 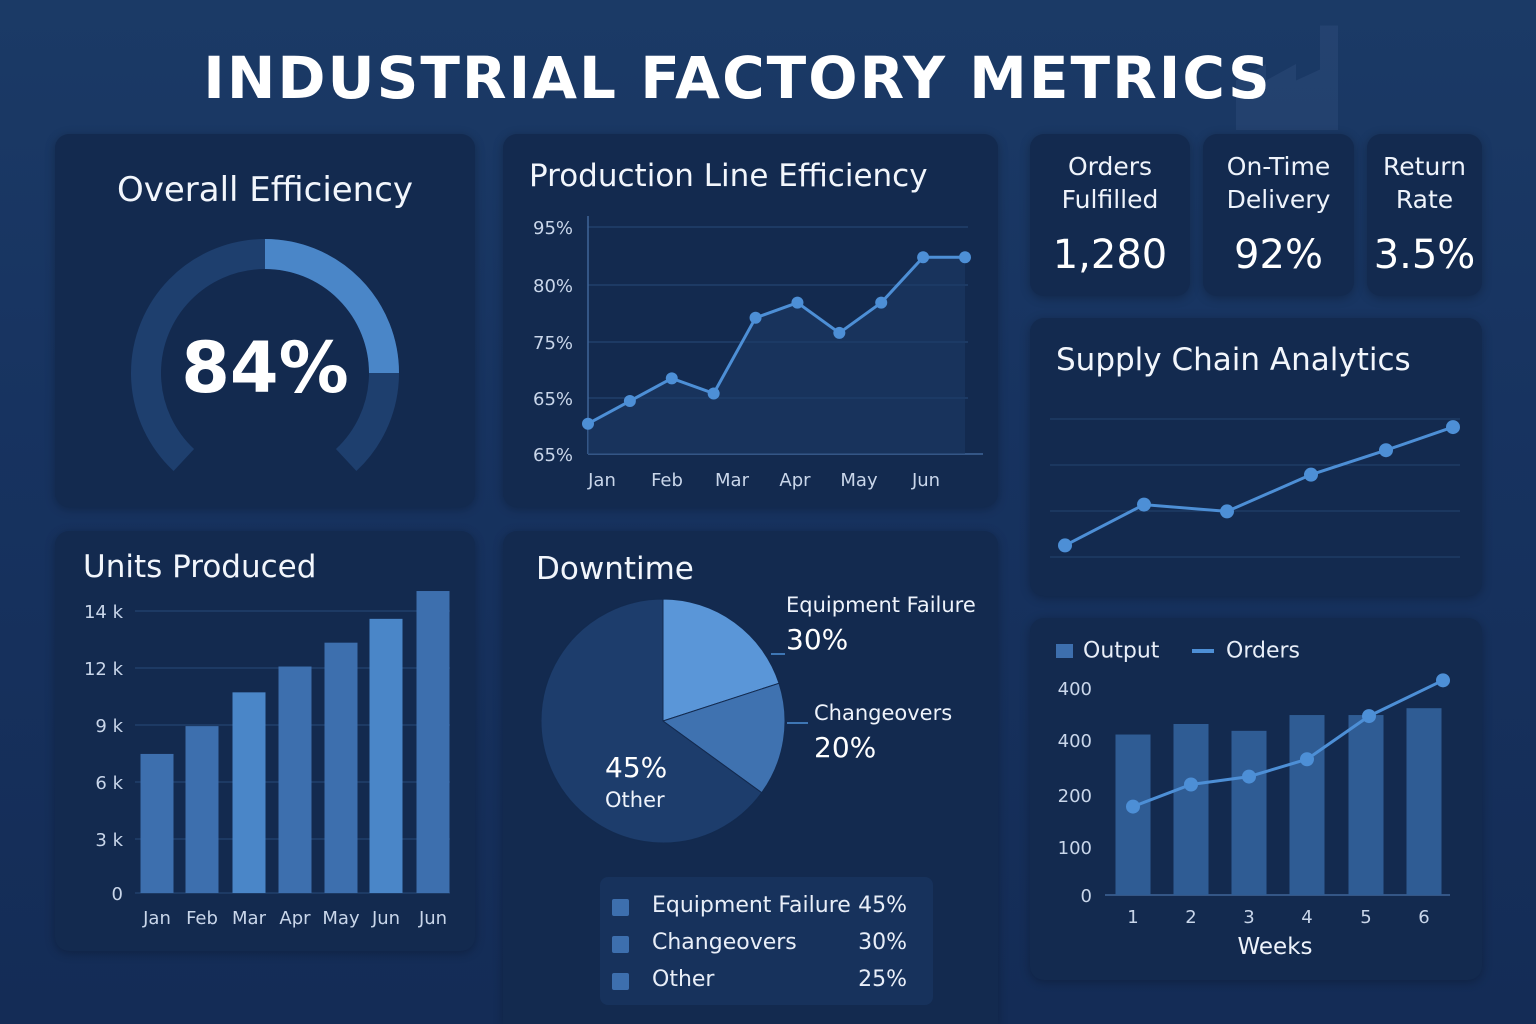 I want to click on production-line-title: Production Line Efficiency, so click(x=728, y=176).